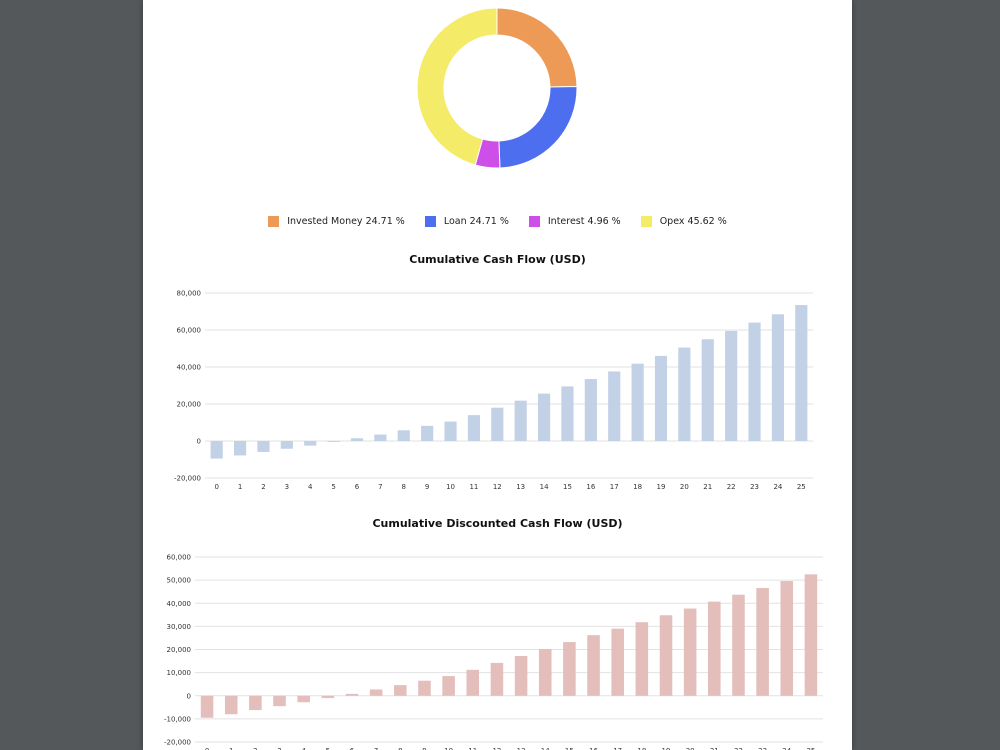 The height and width of the screenshot is (750, 1000). Describe the element at coordinates (538, 127) in the screenshot. I see `donut-slice-loan` at that location.